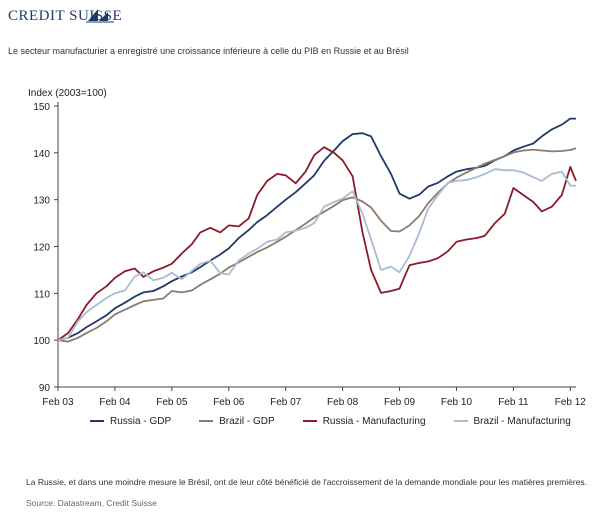 The width and height of the screenshot is (605, 512). Describe the element at coordinates (229, 402) in the screenshot. I see `x-tick-label: Feb 06` at that location.